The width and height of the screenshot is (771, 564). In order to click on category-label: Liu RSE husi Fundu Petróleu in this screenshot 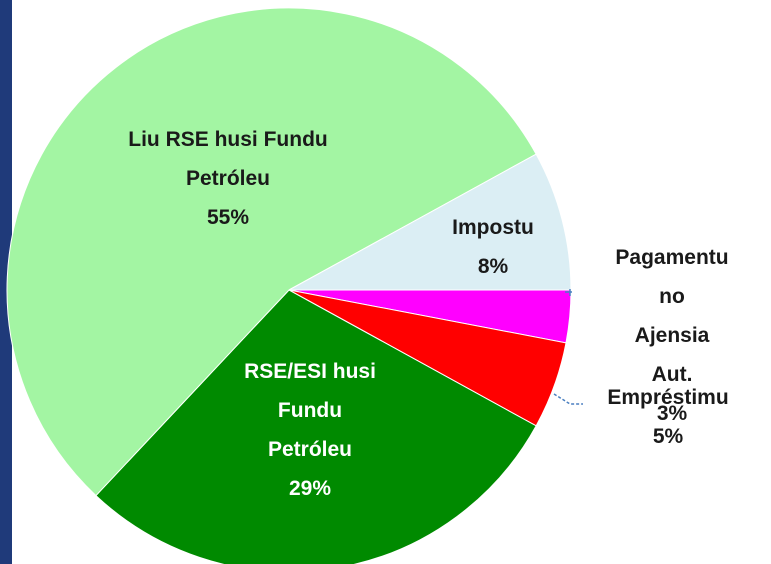, I will do `click(228, 159)`.